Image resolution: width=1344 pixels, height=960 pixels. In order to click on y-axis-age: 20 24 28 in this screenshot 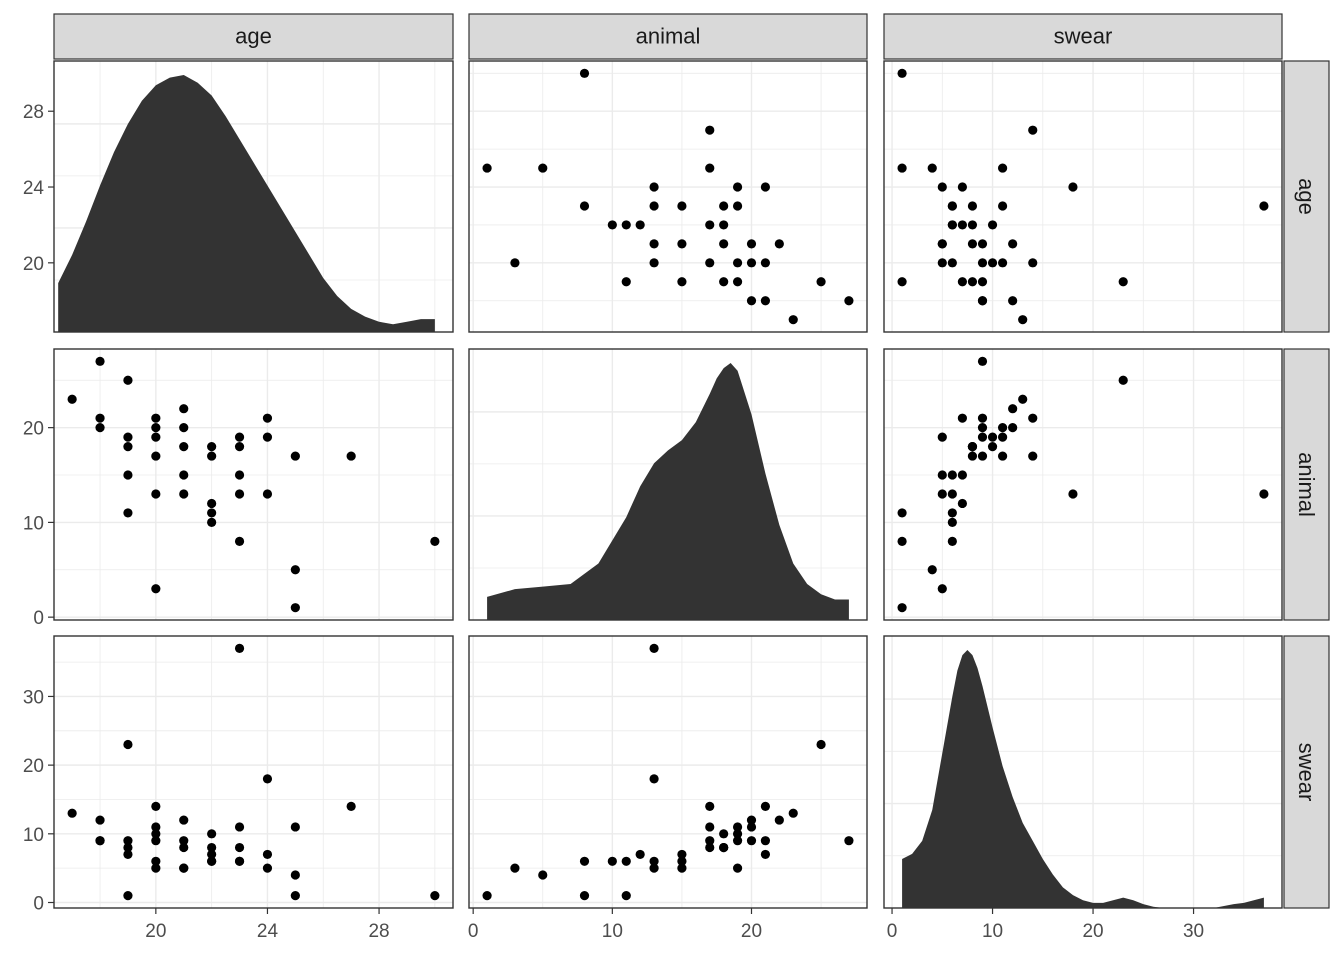, I will do `click(38, 188)`.